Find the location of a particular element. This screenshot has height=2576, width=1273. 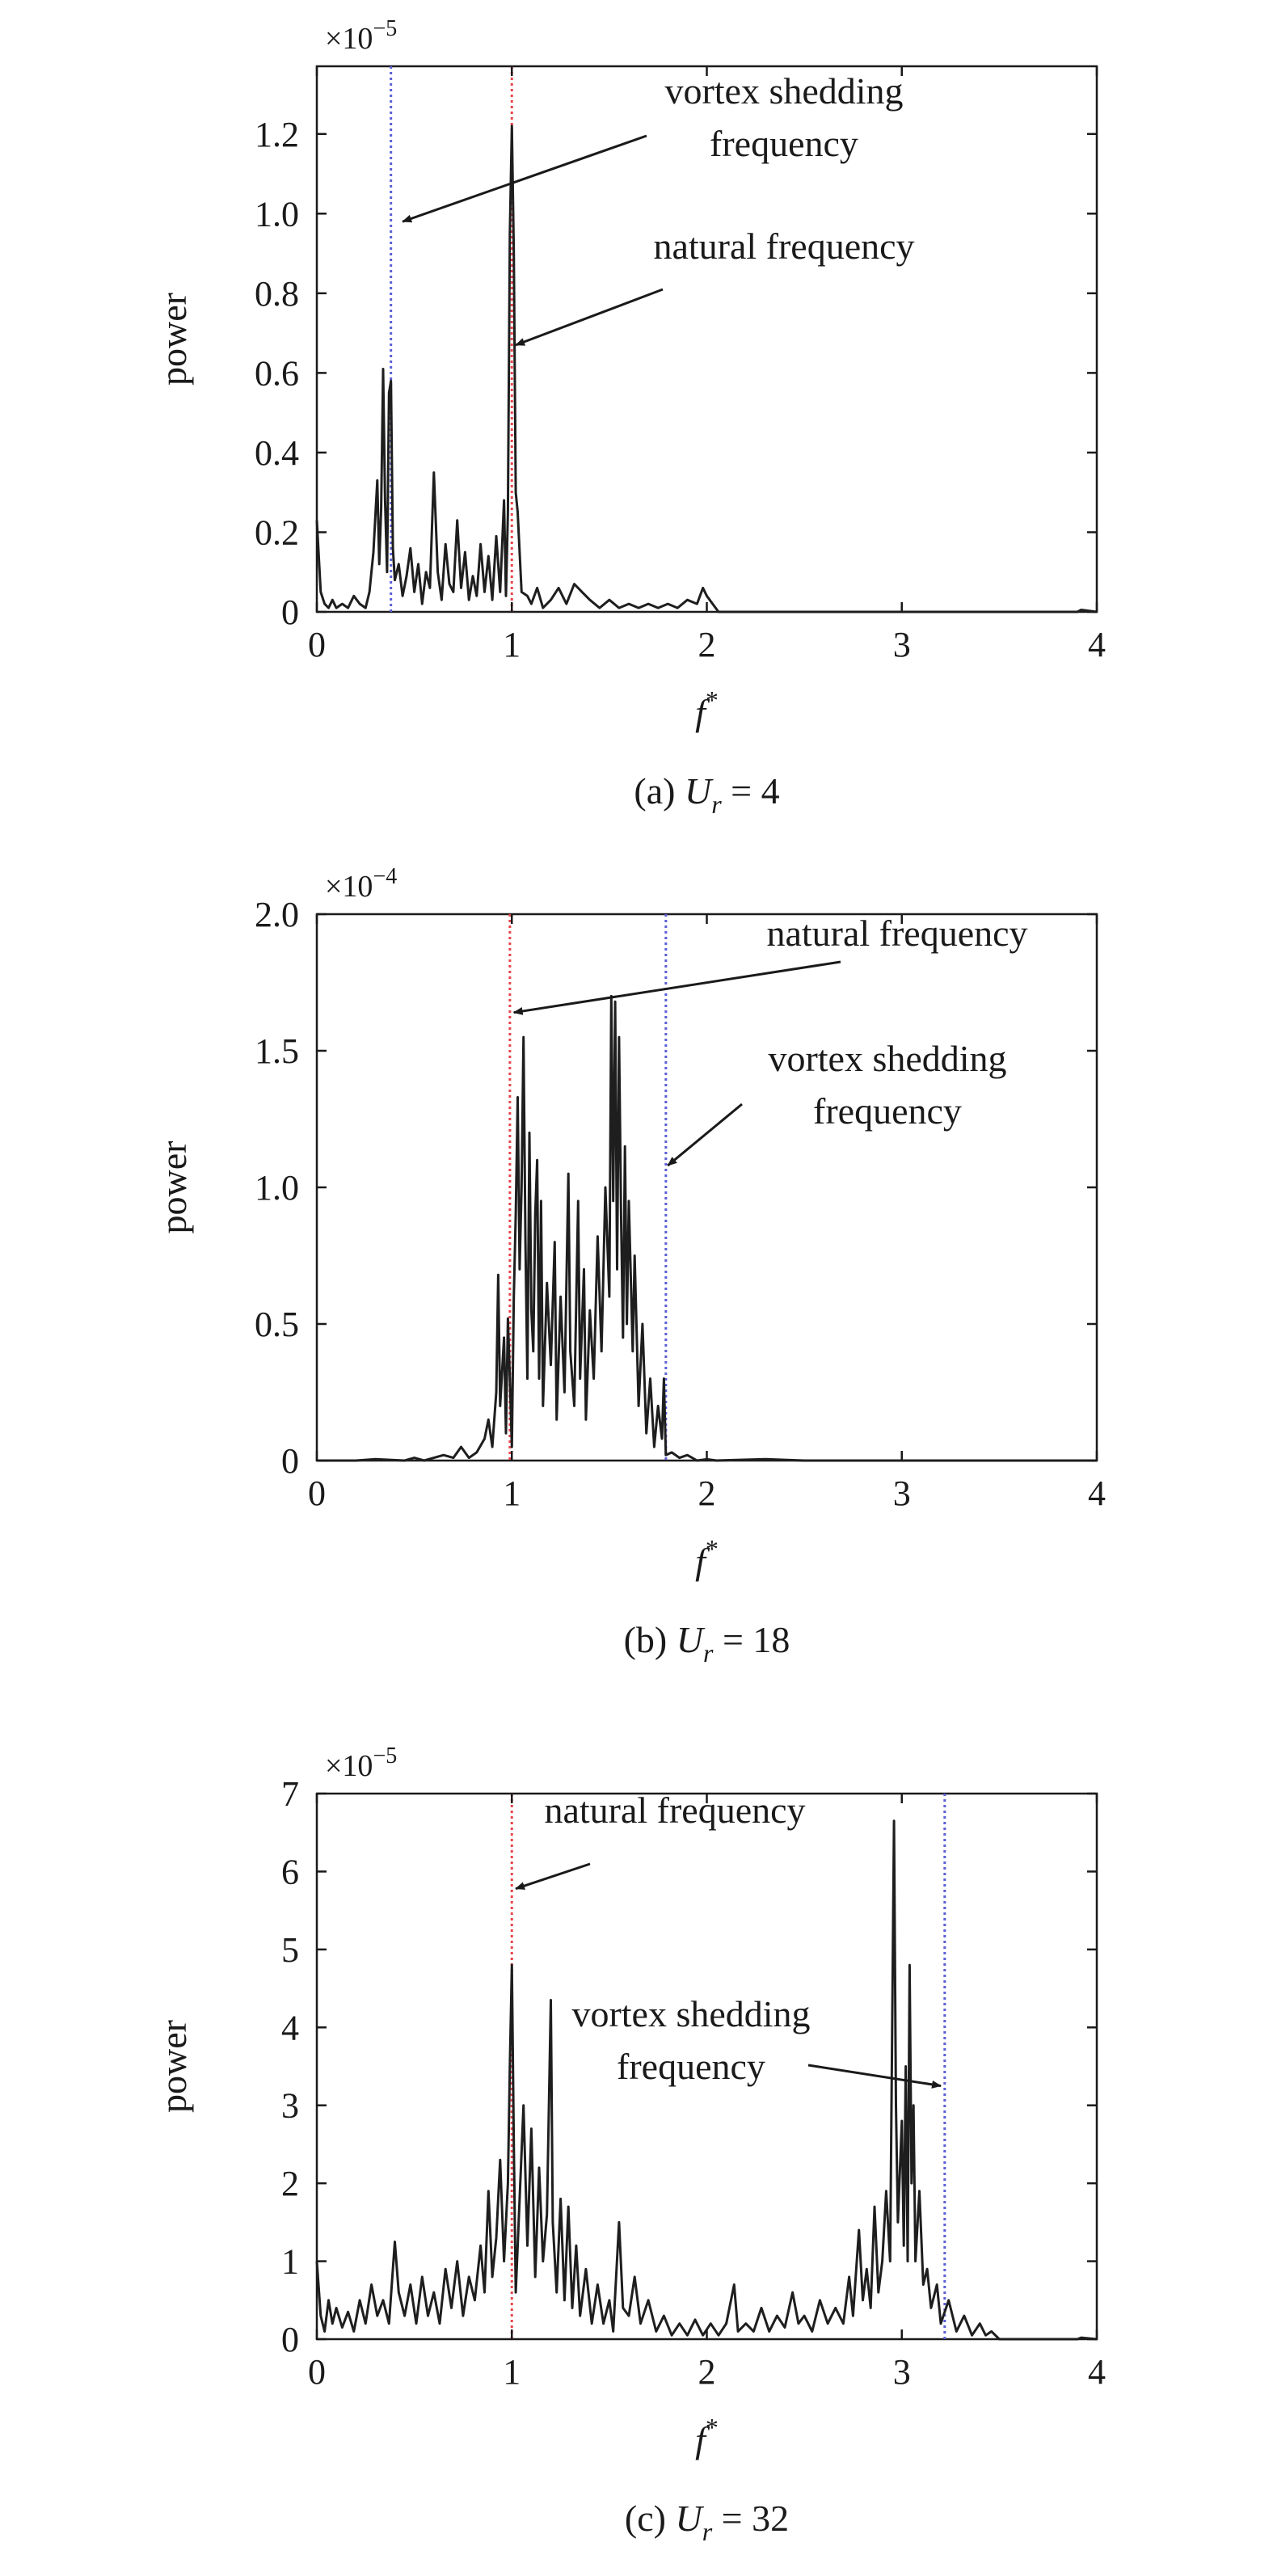

caption-suffix: = 32 is located at coordinates (750, 2518).